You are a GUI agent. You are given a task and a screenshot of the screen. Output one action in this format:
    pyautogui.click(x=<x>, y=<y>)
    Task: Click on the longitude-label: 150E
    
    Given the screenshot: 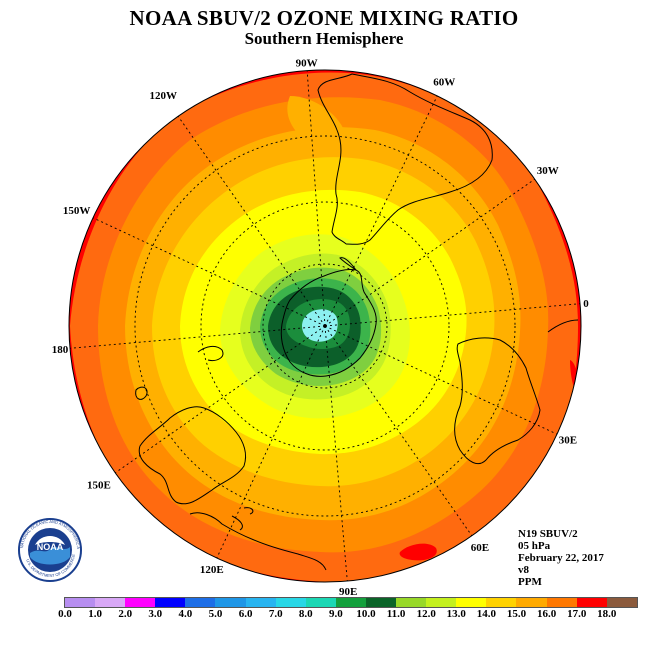 What is the action you would take?
    pyautogui.click(x=99, y=485)
    